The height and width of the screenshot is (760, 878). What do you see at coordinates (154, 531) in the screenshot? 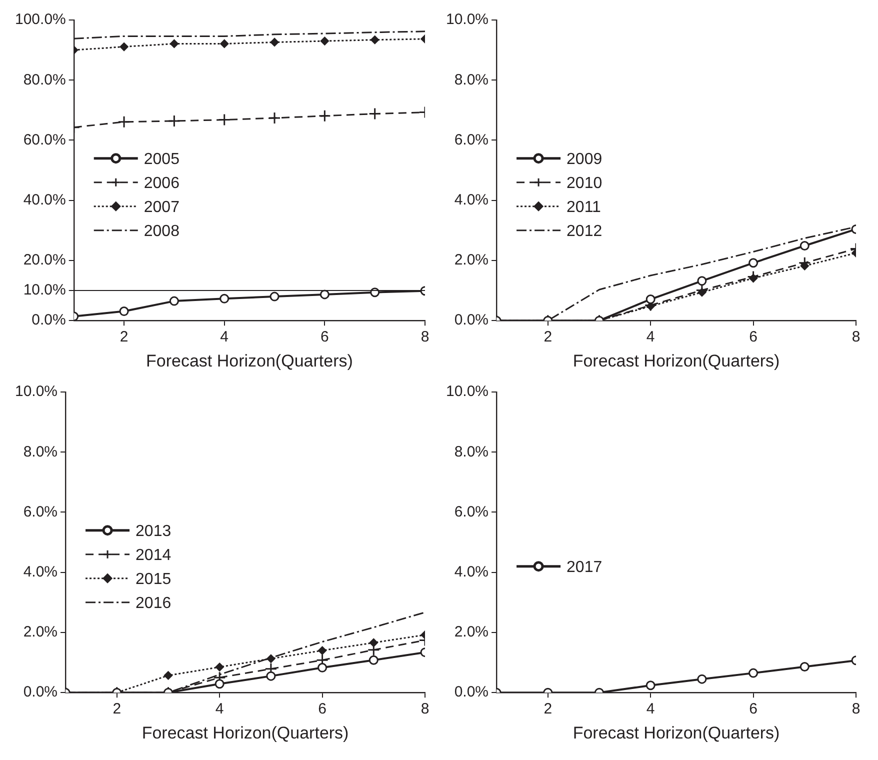
I see `legend-label: 2013` at bounding box center [154, 531].